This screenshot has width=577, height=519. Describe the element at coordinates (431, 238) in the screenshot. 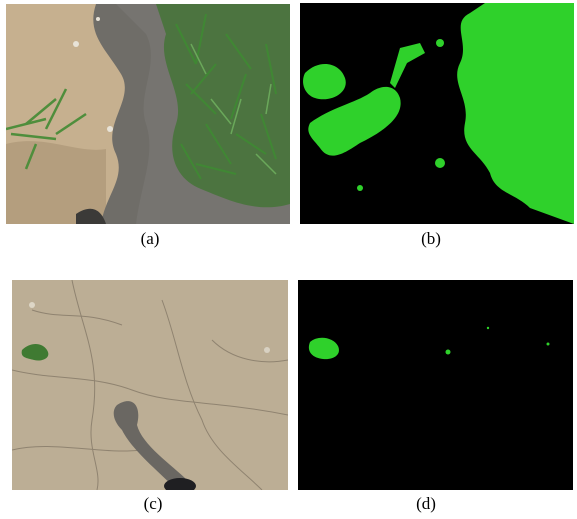

I see `caption-b: (b)` at that location.